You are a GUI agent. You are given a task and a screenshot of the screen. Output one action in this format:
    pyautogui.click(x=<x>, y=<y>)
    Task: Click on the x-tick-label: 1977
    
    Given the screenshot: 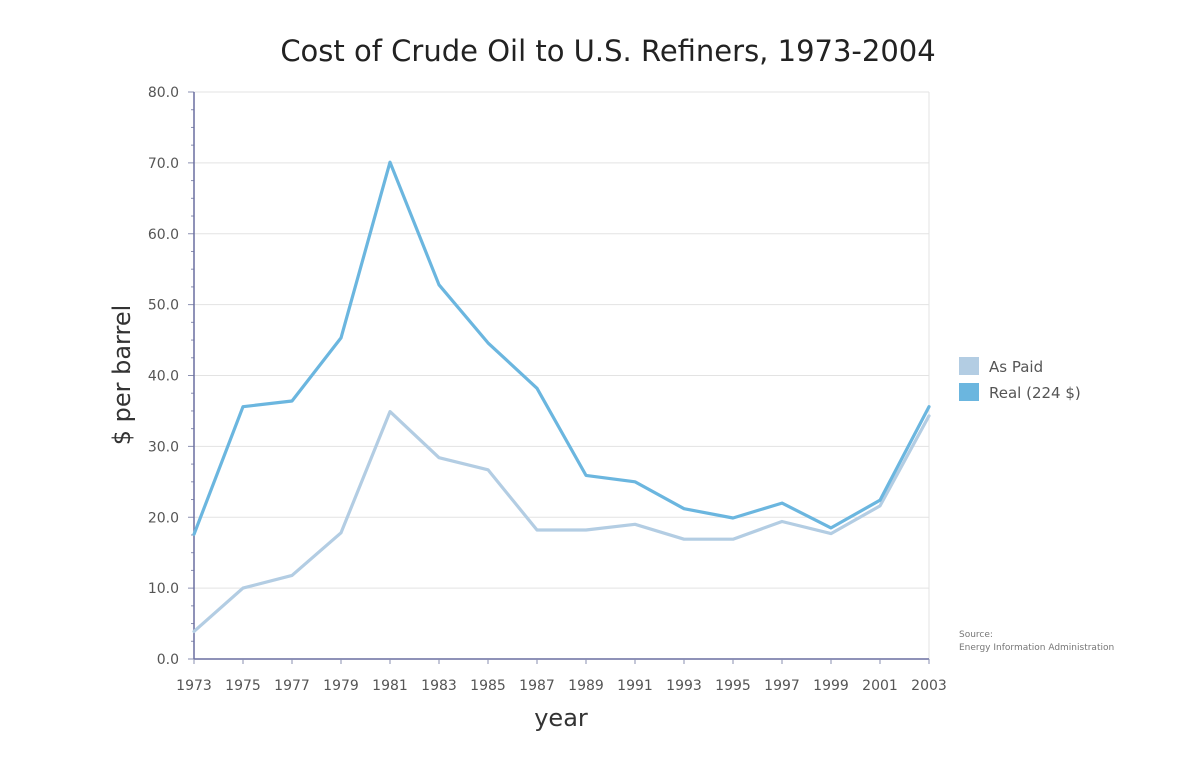 What is the action you would take?
    pyautogui.click(x=292, y=686)
    